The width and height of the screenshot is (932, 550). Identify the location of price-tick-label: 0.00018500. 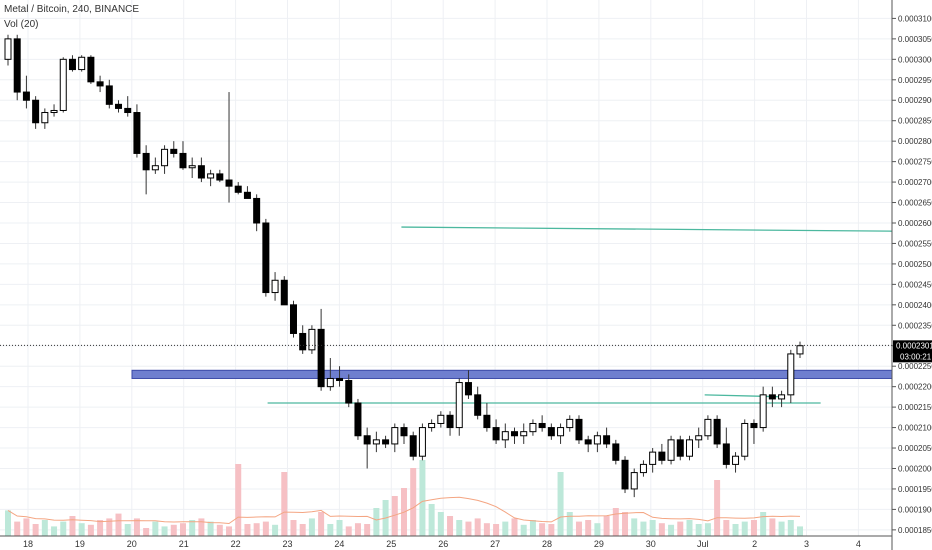
(915, 530).